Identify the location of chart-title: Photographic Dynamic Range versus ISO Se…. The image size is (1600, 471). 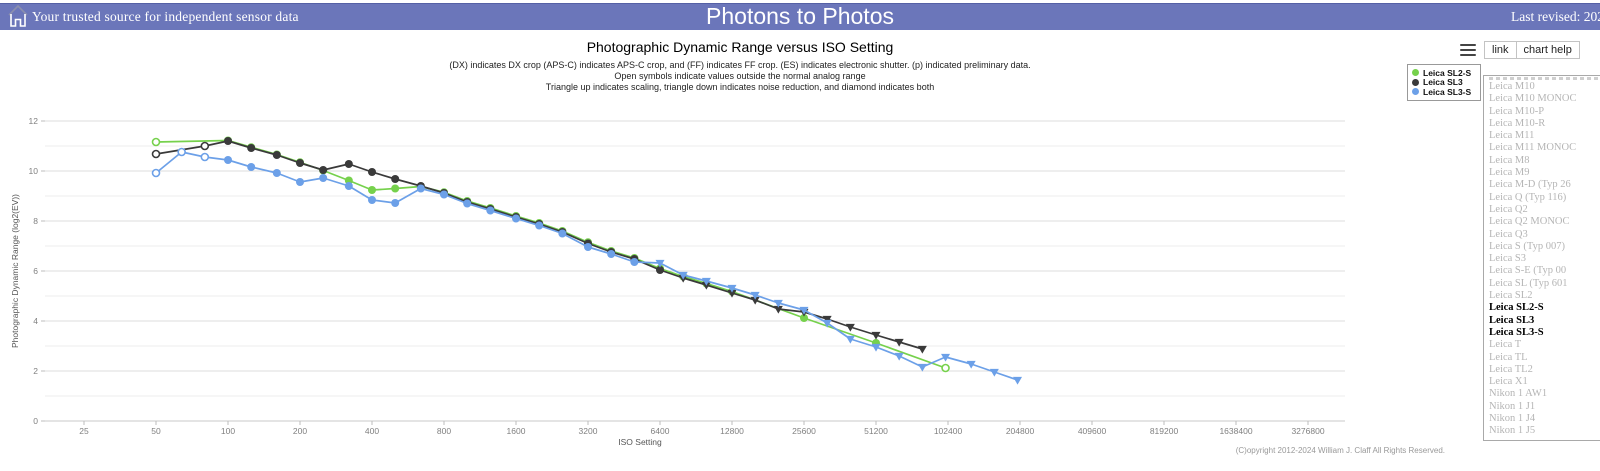
(740, 47).